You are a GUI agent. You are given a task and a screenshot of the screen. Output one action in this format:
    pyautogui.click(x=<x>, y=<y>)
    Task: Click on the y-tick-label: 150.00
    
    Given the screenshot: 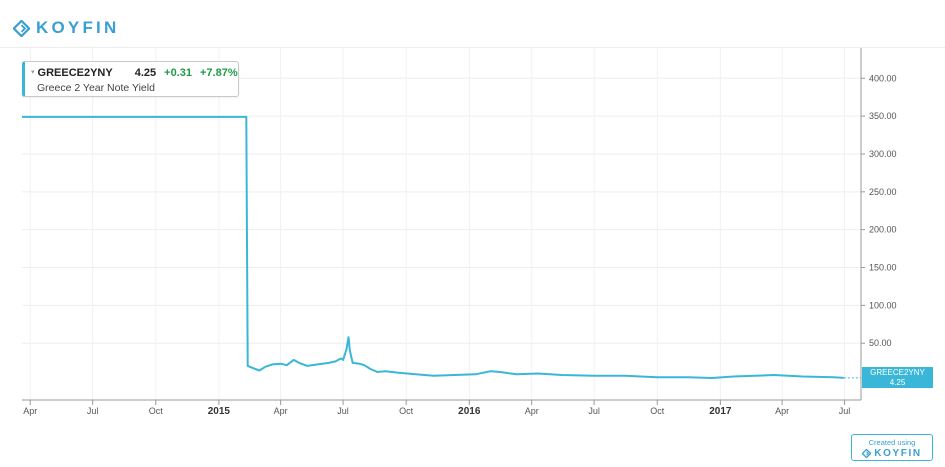 What is the action you would take?
    pyautogui.click(x=883, y=268)
    